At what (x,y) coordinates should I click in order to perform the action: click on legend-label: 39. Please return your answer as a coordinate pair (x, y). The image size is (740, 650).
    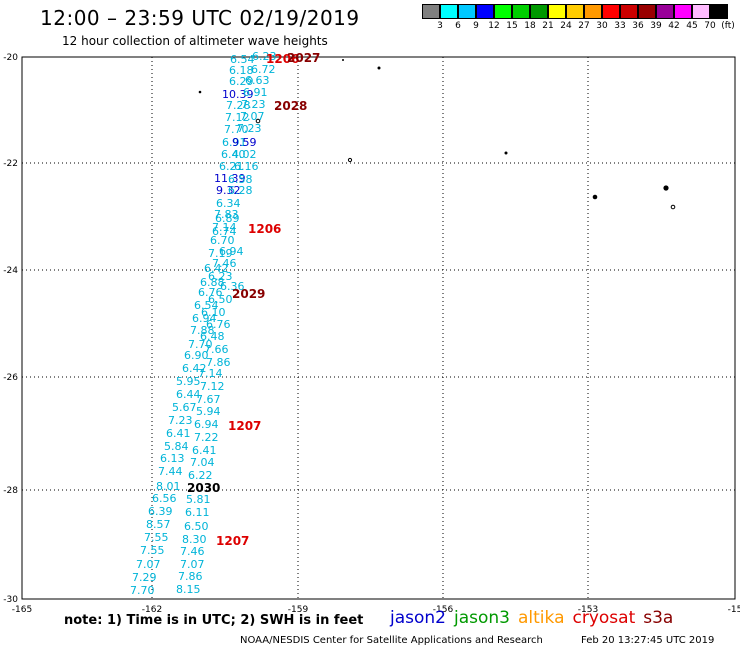
    Looking at the image, I should click on (656, 26).